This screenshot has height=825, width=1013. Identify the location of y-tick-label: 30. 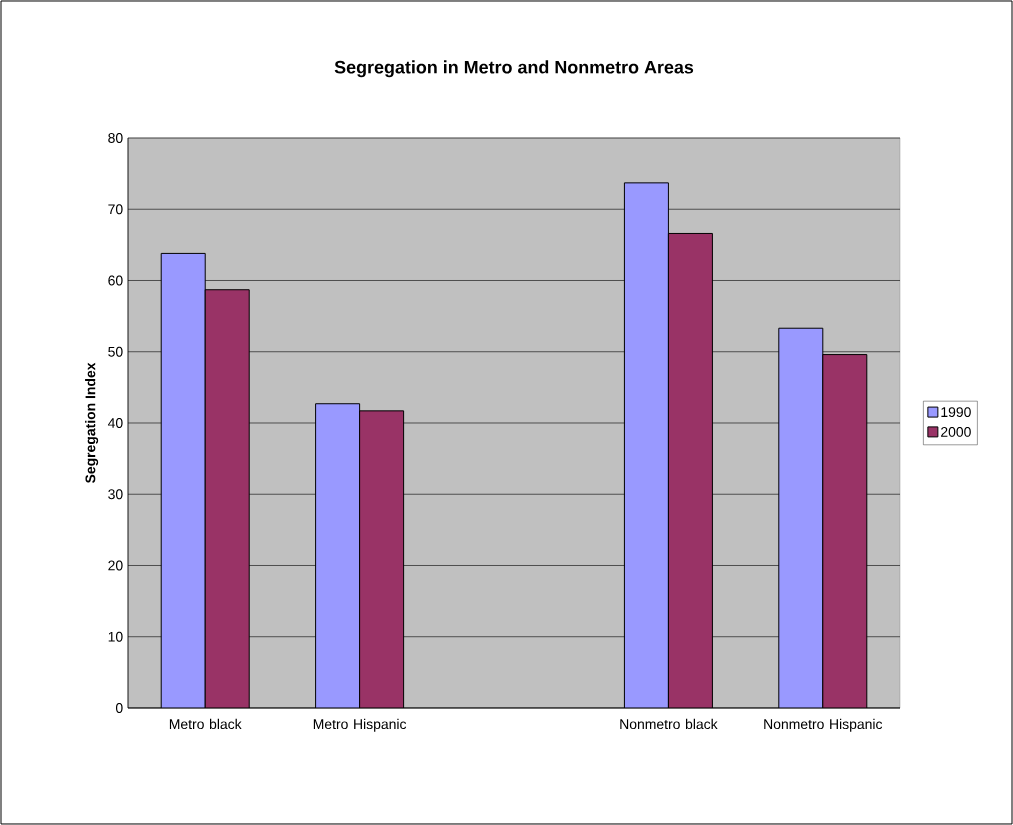
(115, 494).